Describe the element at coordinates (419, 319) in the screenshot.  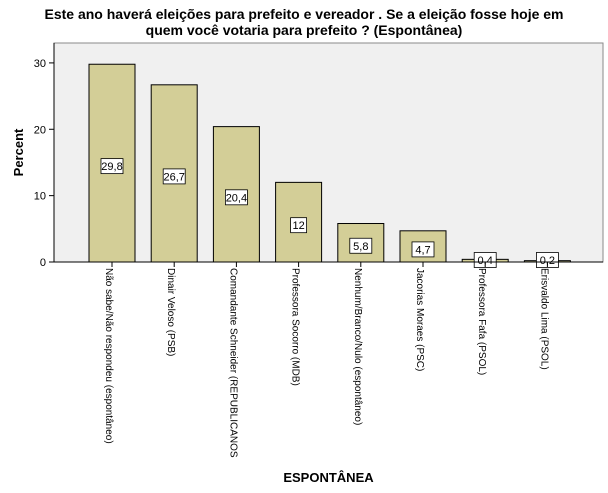
I see `x-category-label: Jacorias Moraes (PSC)` at that location.